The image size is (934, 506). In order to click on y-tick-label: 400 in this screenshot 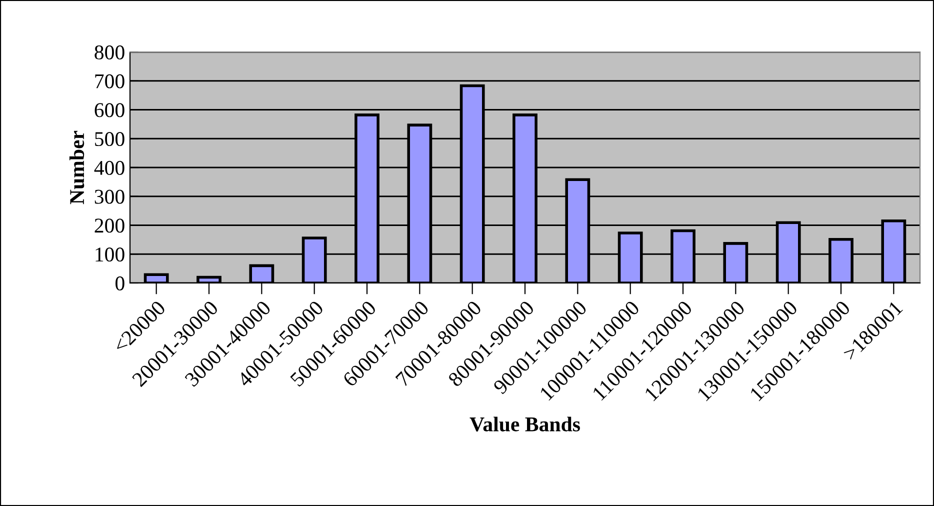, I will do `click(109, 167)`.